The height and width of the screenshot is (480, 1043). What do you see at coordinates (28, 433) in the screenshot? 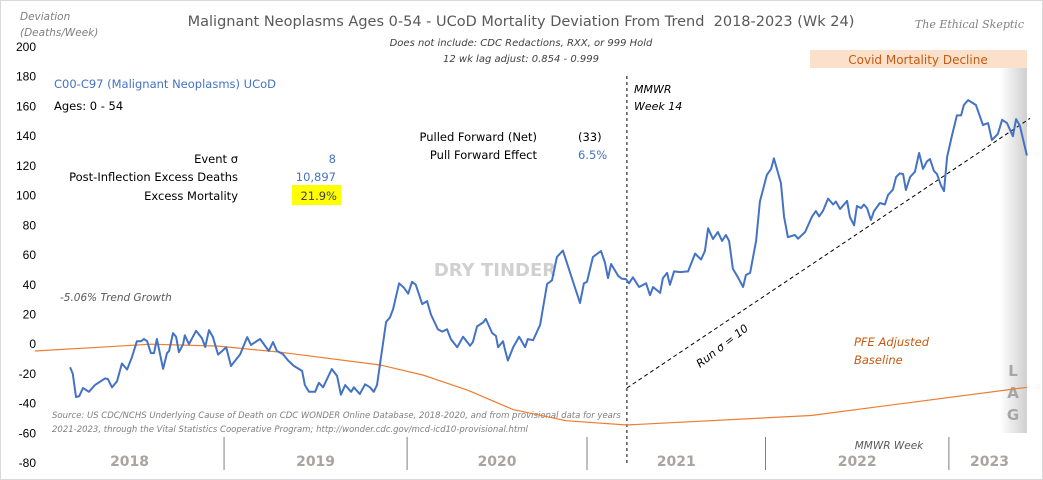
I see `y-tick-label: -60` at bounding box center [28, 433].